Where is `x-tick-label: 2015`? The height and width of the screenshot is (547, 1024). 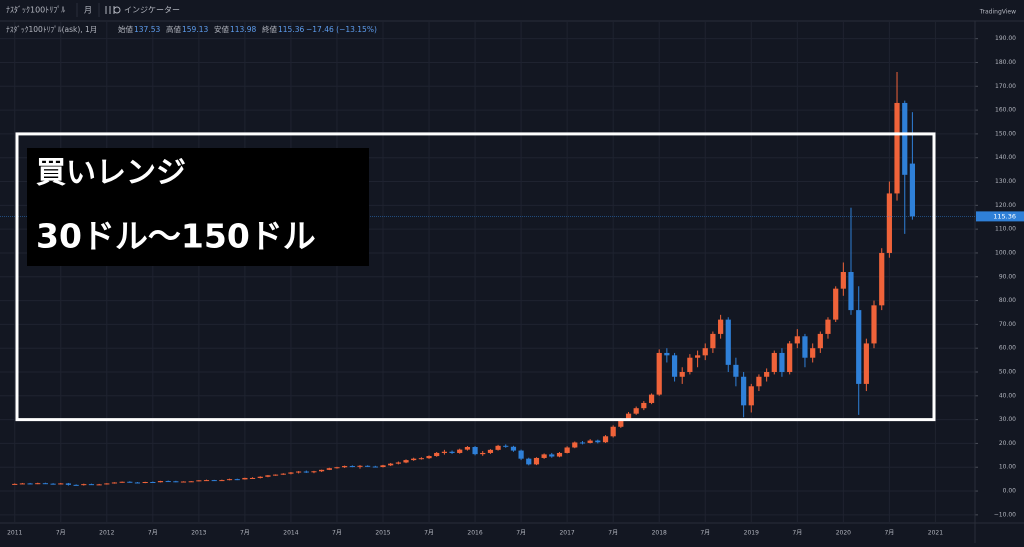 x-tick-label: 2015 is located at coordinates (382, 533).